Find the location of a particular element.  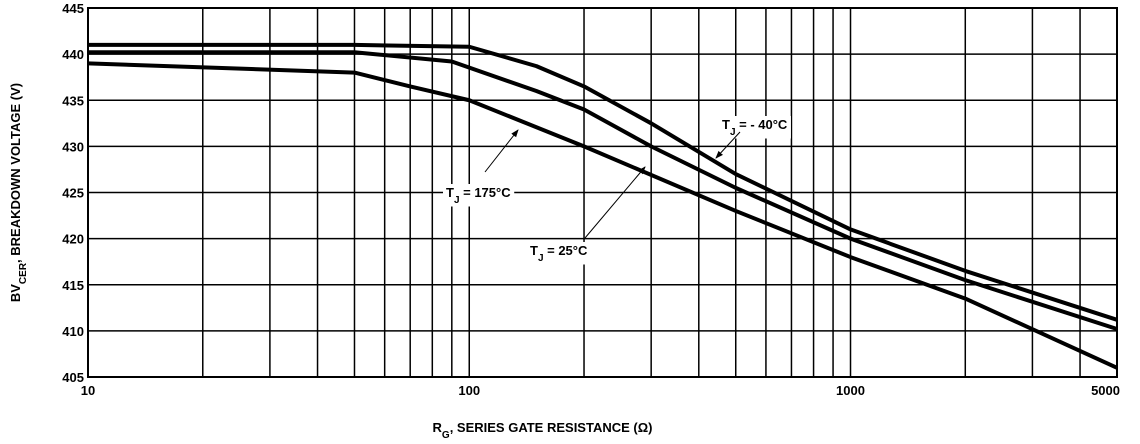

y-tick-label: 430 is located at coordinates (73, 146).